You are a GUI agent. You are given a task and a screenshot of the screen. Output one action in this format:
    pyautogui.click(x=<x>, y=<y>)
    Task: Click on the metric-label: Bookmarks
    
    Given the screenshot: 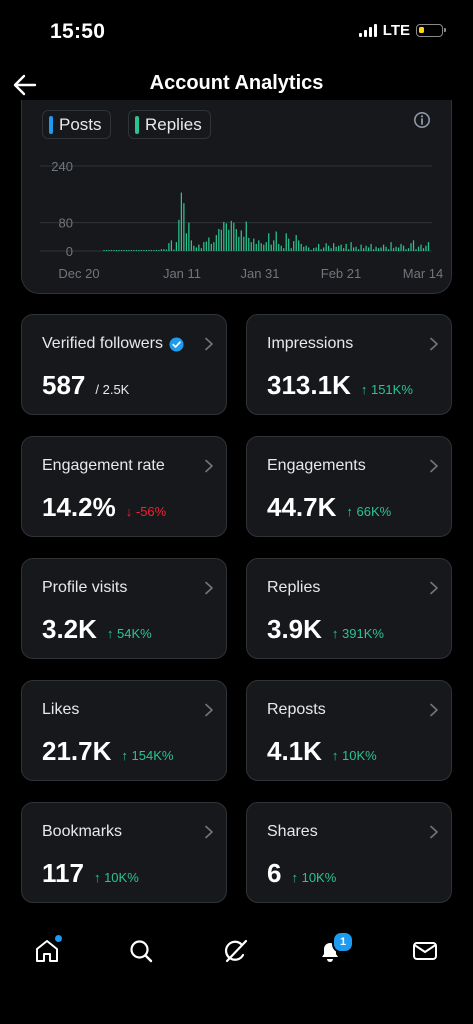 What is the action you would take?
    pyautogui.click(x=82, y=832)
    